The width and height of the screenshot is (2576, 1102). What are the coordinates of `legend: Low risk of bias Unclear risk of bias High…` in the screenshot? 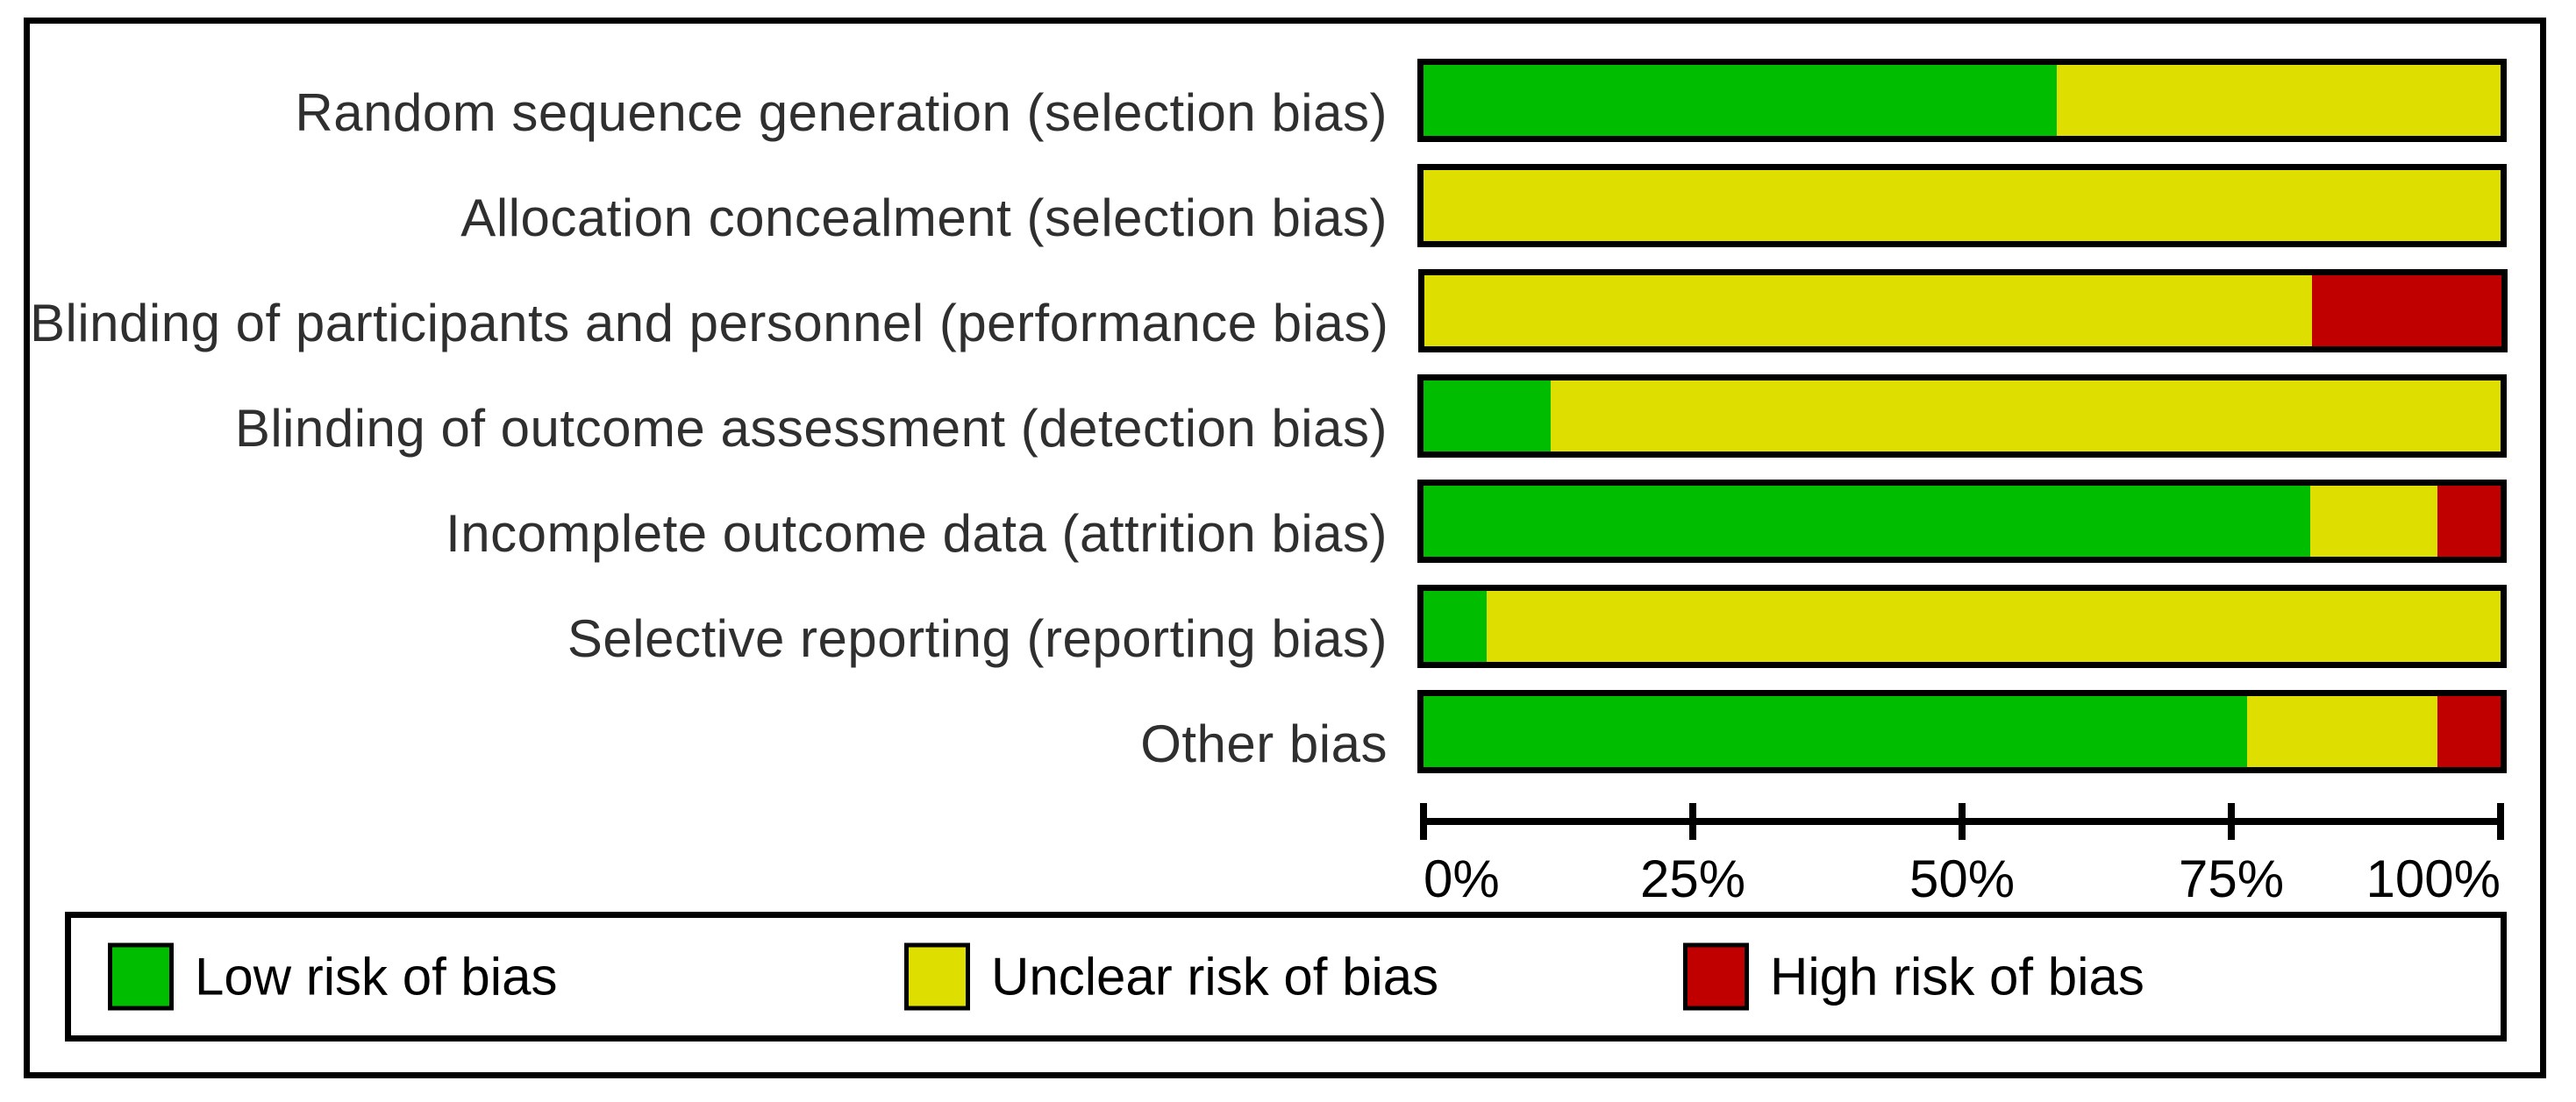 It's located at (1286, 977).